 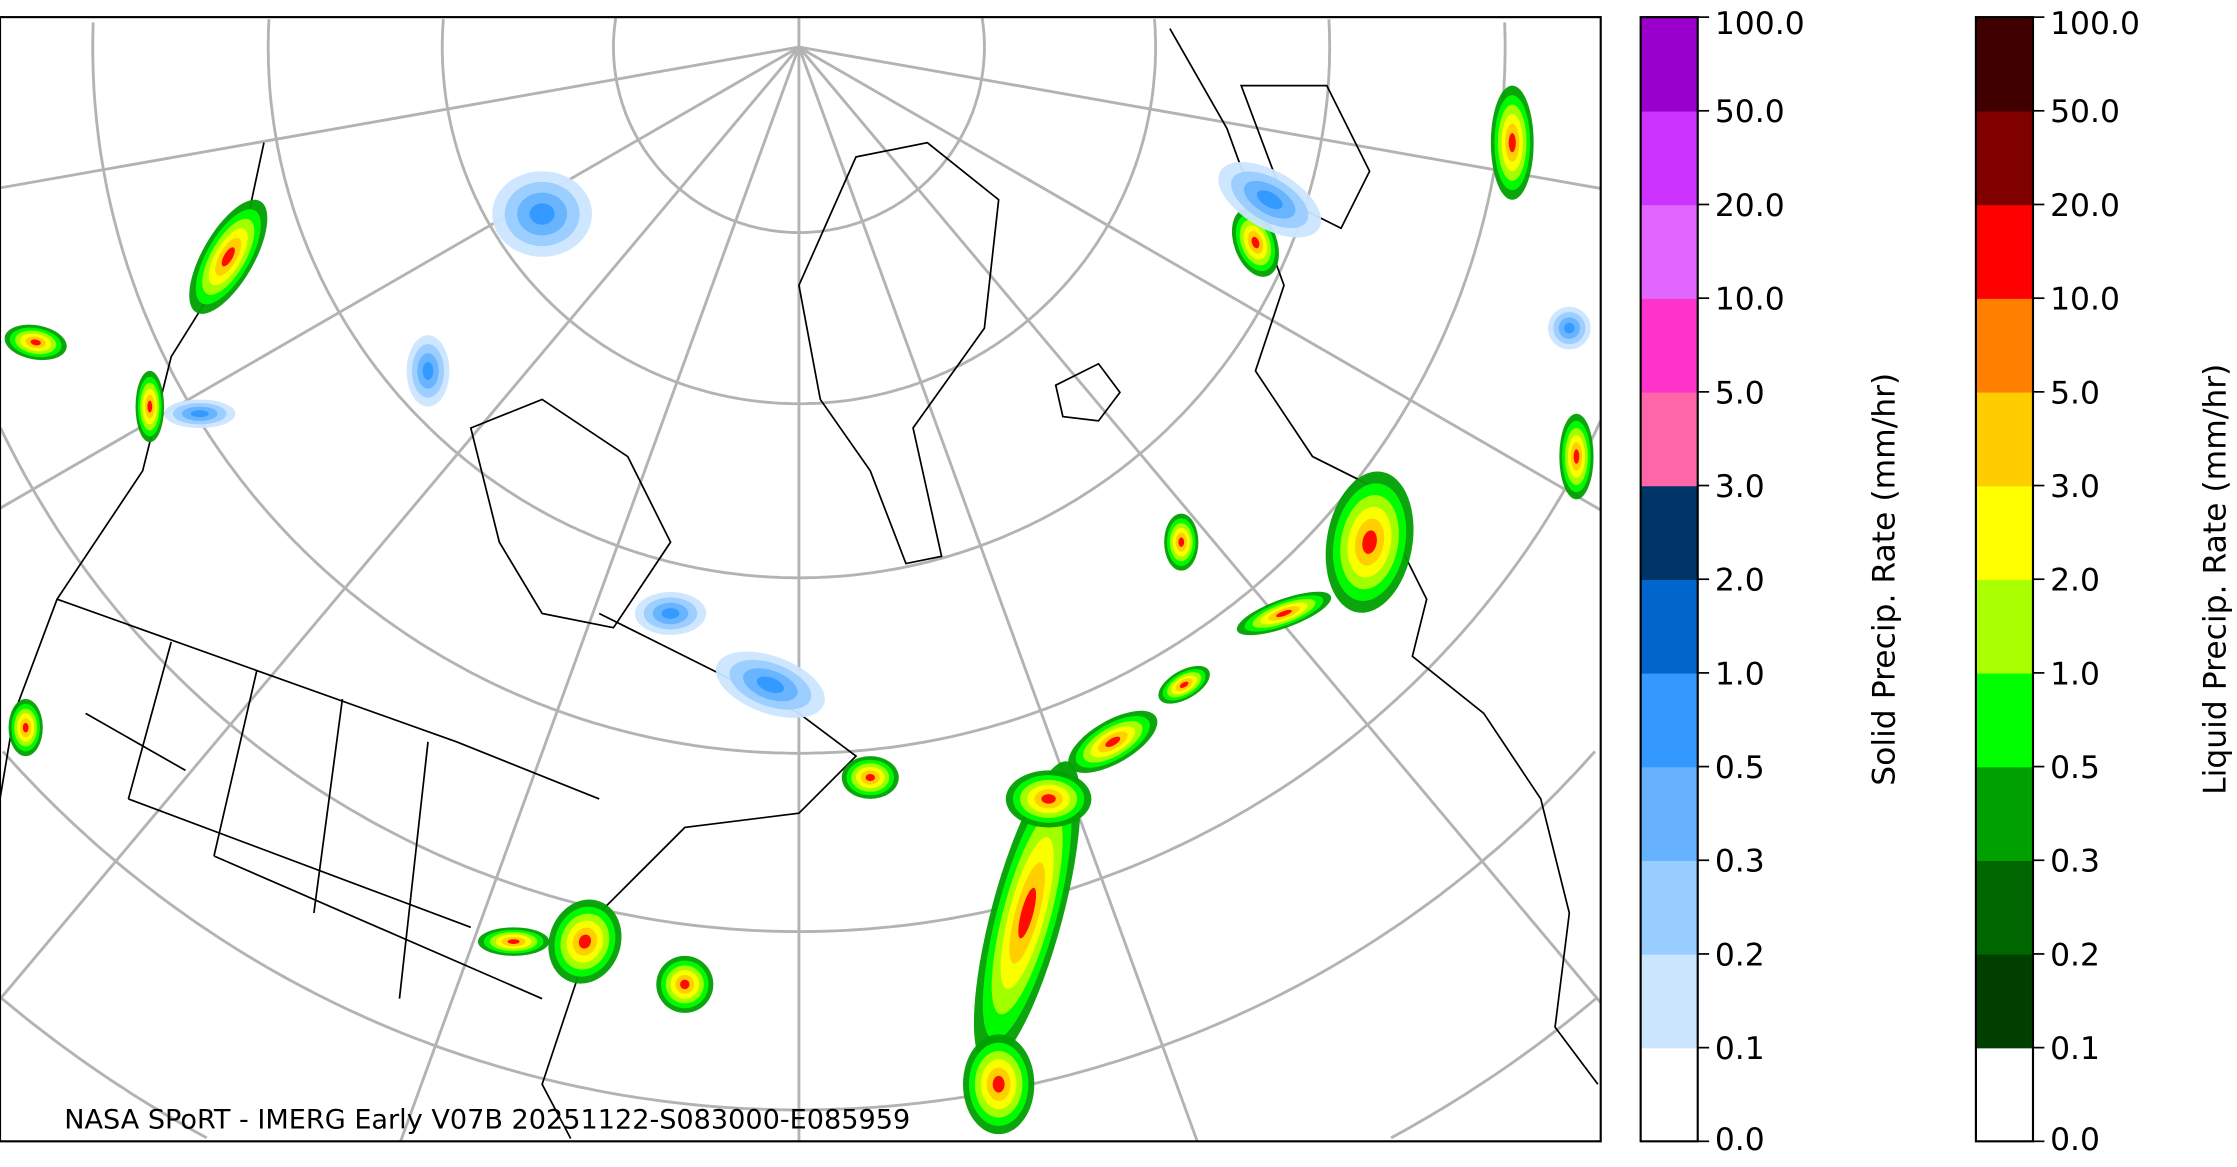 What do you see at coordinates (1087, 392) in the screenshot?
I see `iceland-coast` at bounding box center [1087, 392].